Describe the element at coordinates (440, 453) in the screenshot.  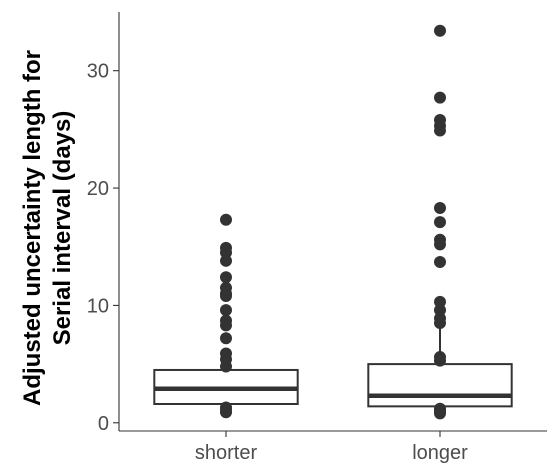
I see `x-tick-label: longer` at that location.